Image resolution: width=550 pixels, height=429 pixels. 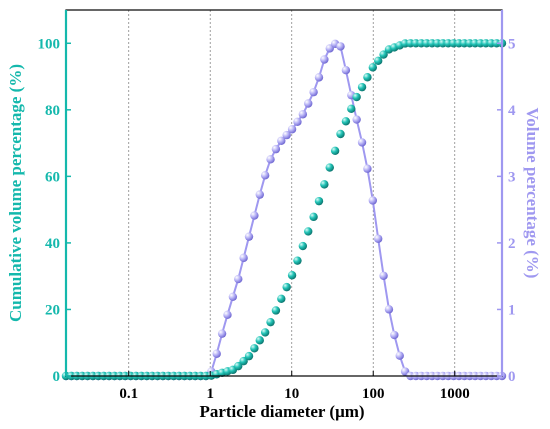 What do you see at coordinates (15, 193) in the screenshot?
I see `left-y-axis-title: Cumulative volume percentage (%)` at bounding box center [15, 193].